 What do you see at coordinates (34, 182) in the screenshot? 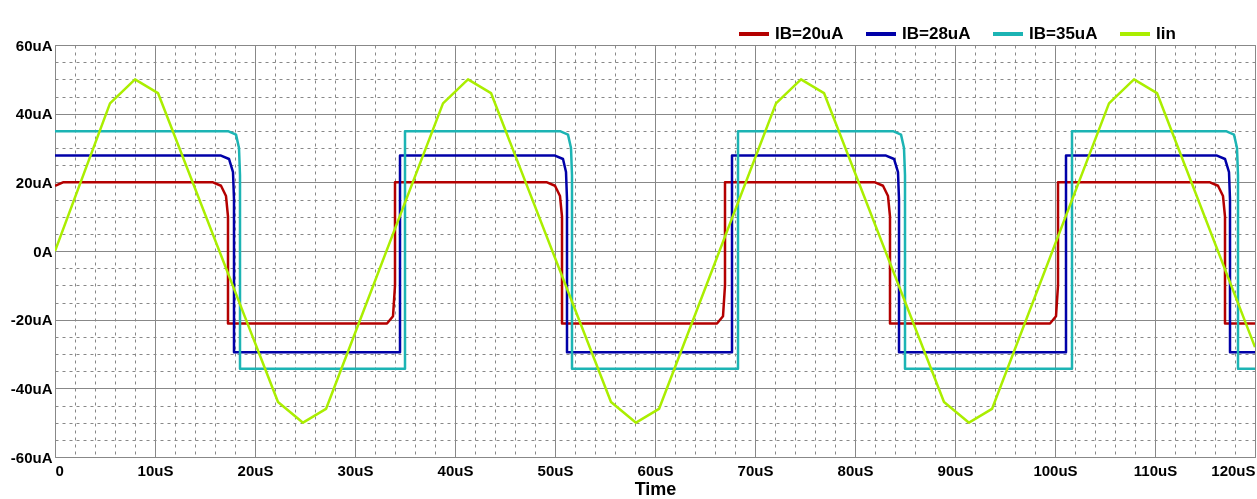
I see `y-tick-label: 20uA` at bounding box center [34, 182].